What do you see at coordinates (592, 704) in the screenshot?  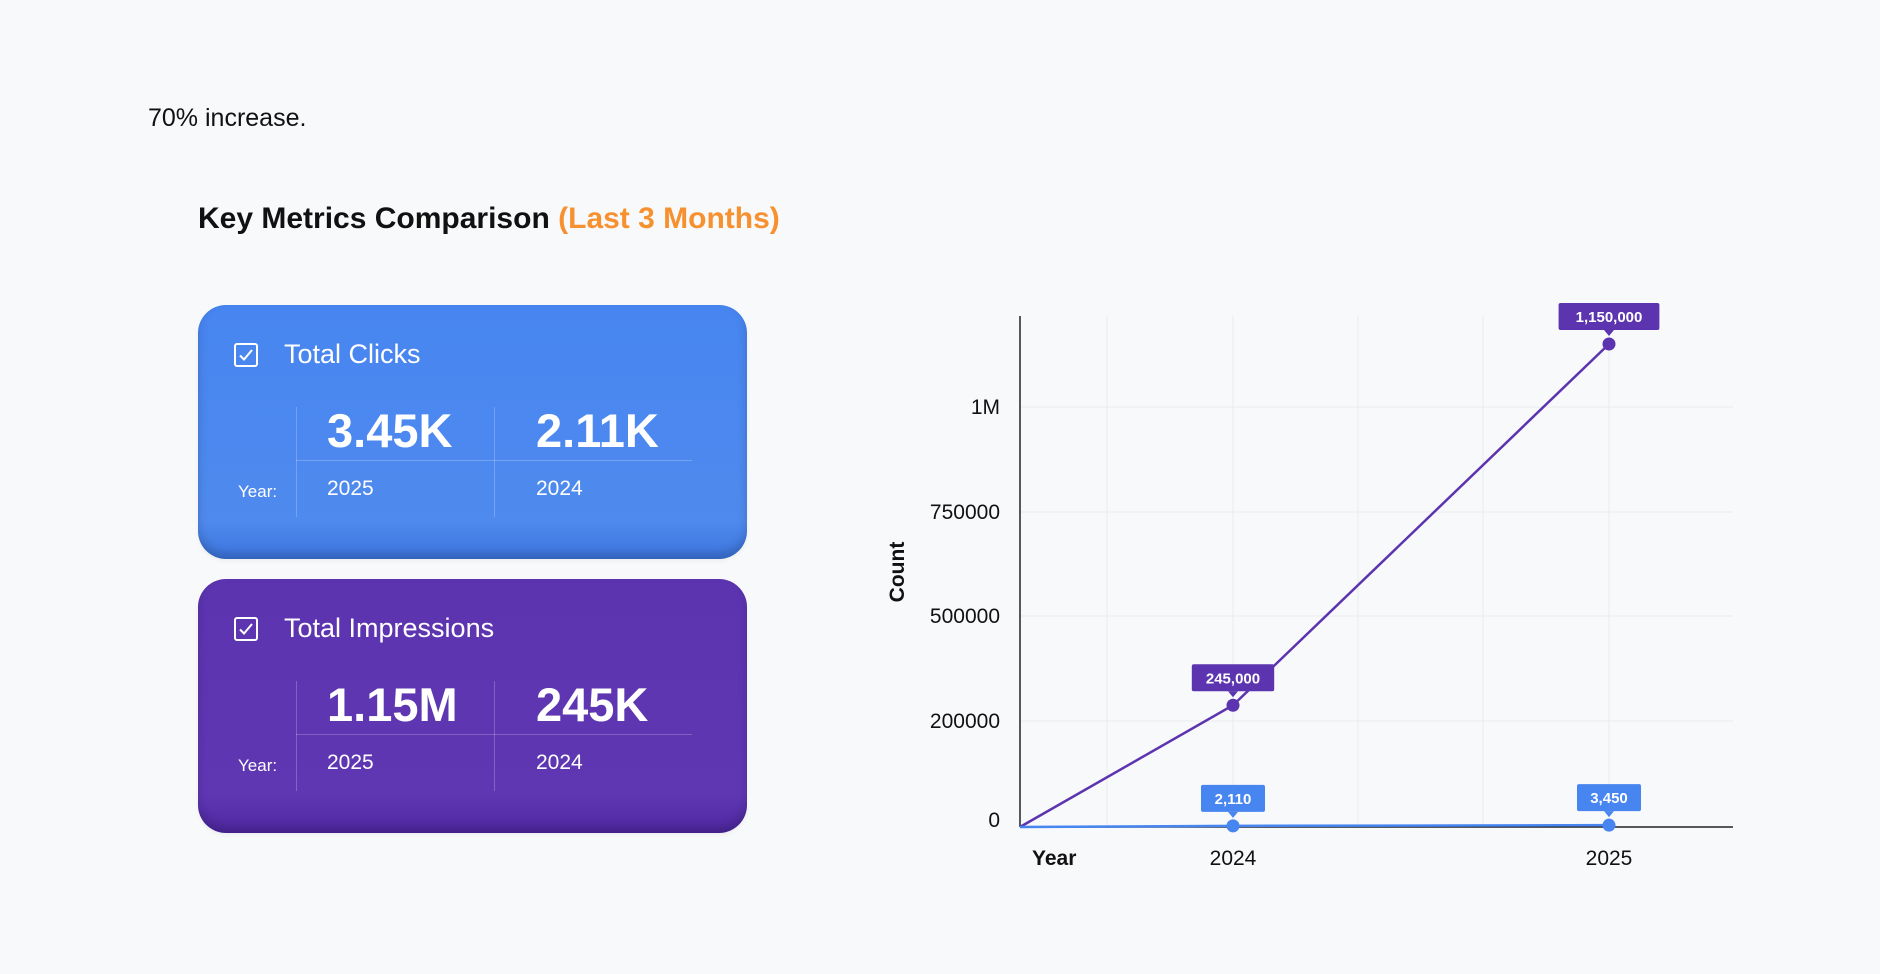 I see `metric-value-2024: 245K` at bounding box center [592, 704].